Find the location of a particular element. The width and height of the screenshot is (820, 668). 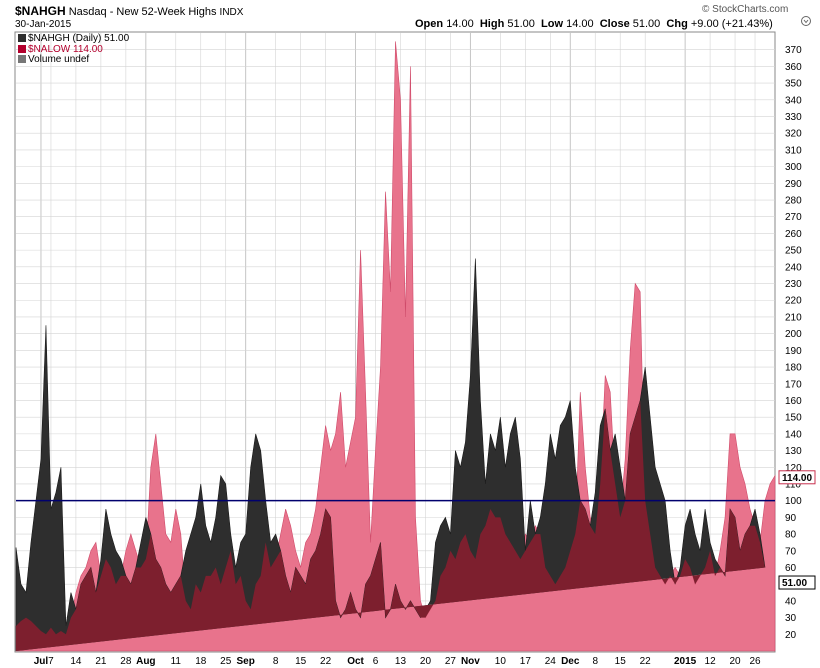

open-label: Open is located at coordinates (429, 24).